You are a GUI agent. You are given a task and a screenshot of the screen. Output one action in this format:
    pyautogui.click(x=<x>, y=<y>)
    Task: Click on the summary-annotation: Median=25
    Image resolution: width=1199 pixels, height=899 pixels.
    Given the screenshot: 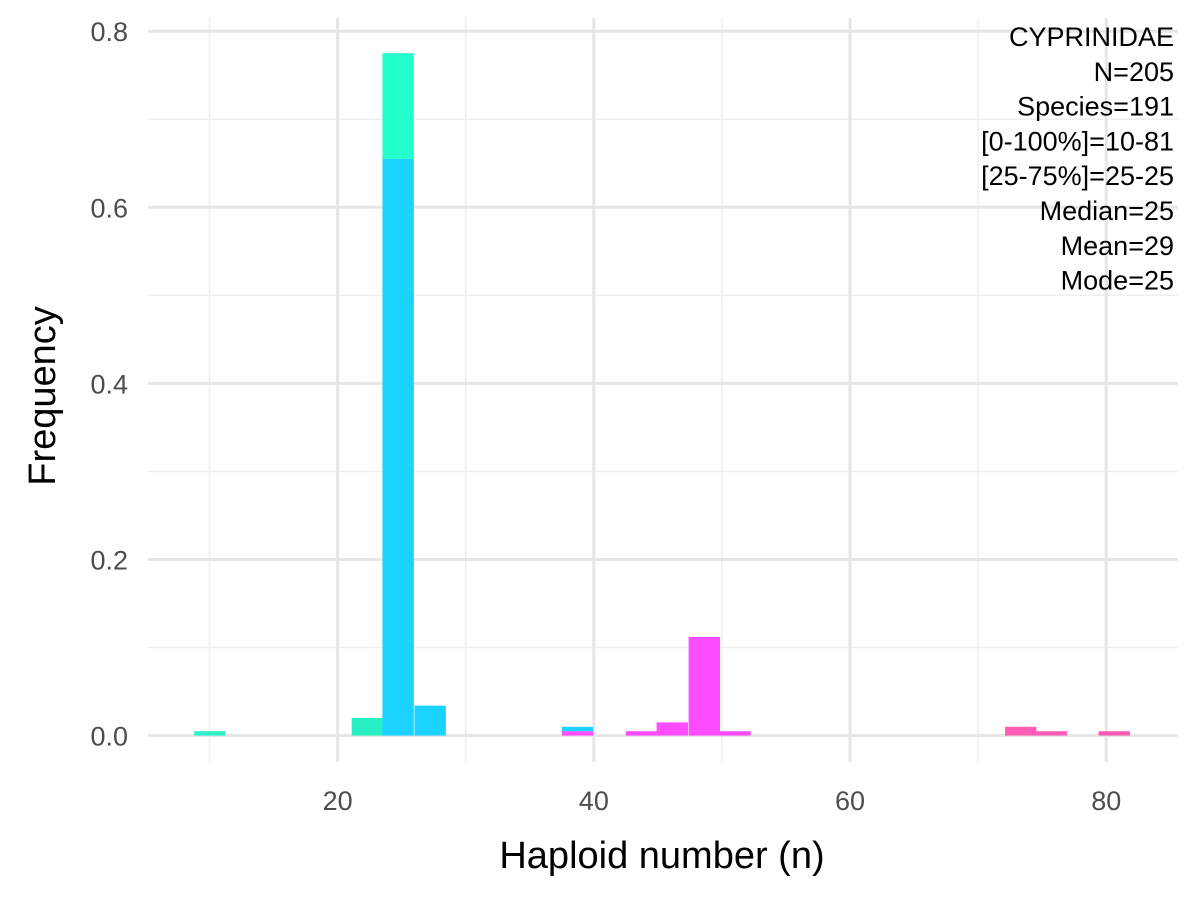 What is the action you would take?
    pyautogui.click(x=1107, y=211)
    